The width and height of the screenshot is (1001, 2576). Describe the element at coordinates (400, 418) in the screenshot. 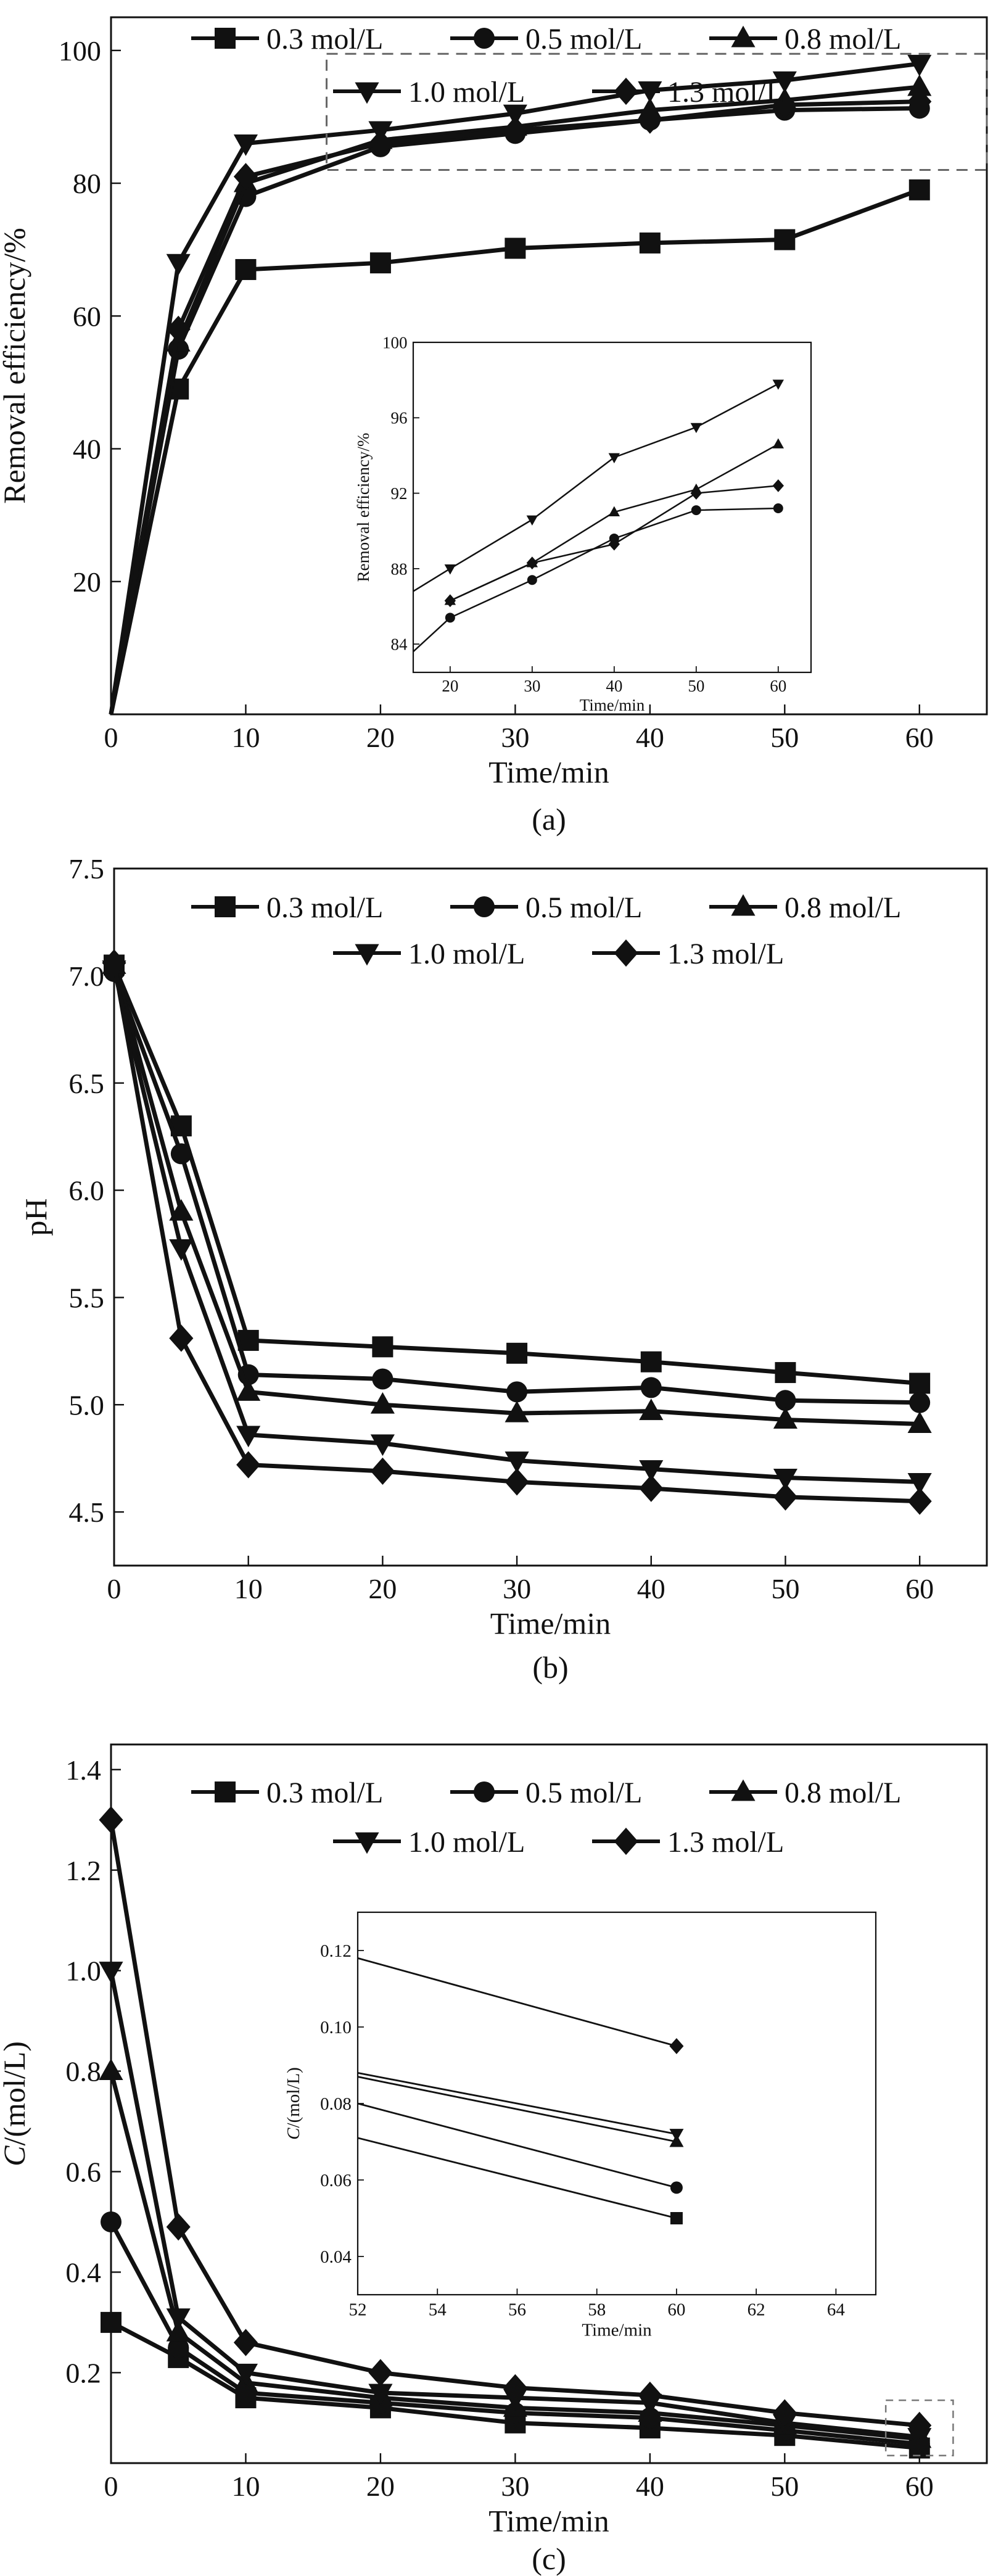

I see `a-inset-y-tick-label: 96` at that location.